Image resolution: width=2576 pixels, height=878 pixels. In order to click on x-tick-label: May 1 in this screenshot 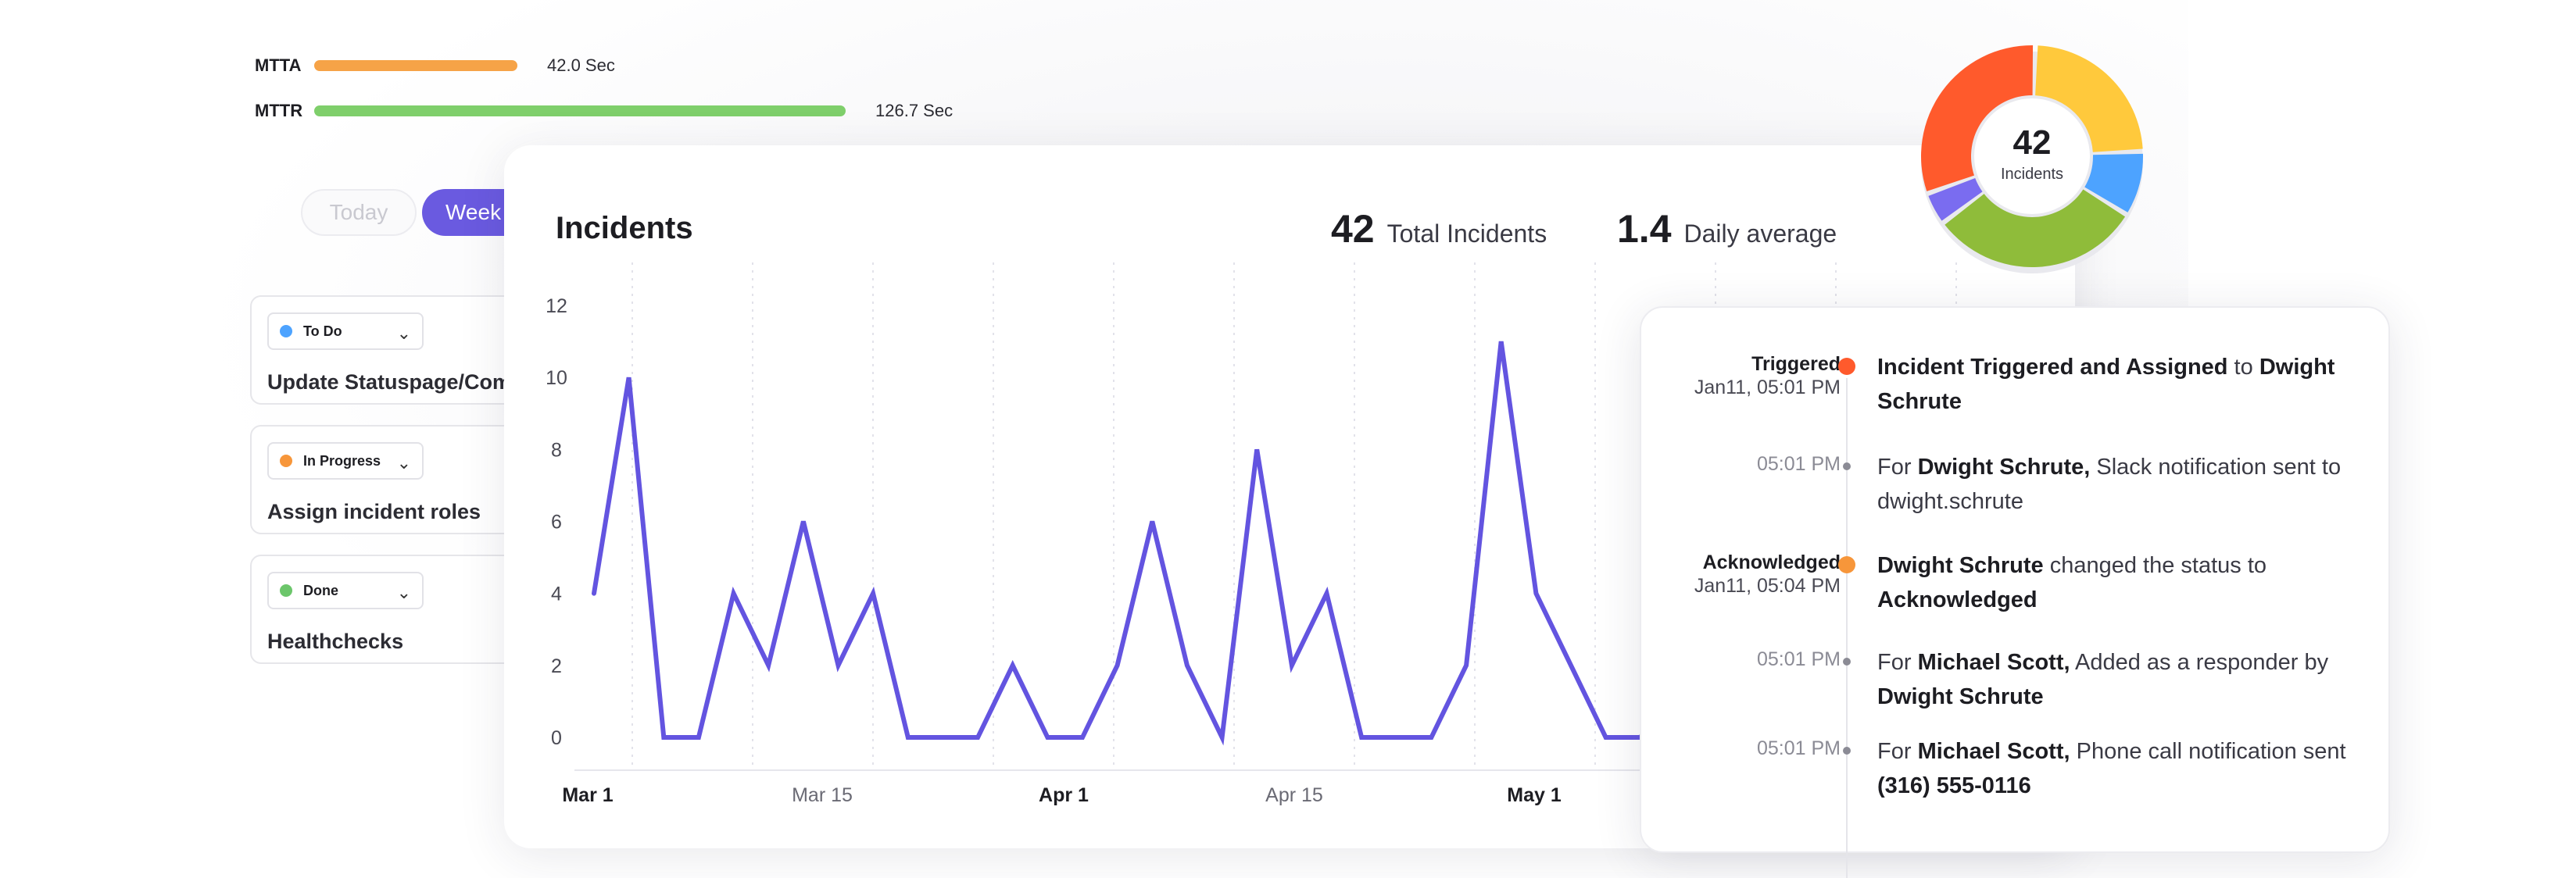, I will do `click(1534, 795)`.